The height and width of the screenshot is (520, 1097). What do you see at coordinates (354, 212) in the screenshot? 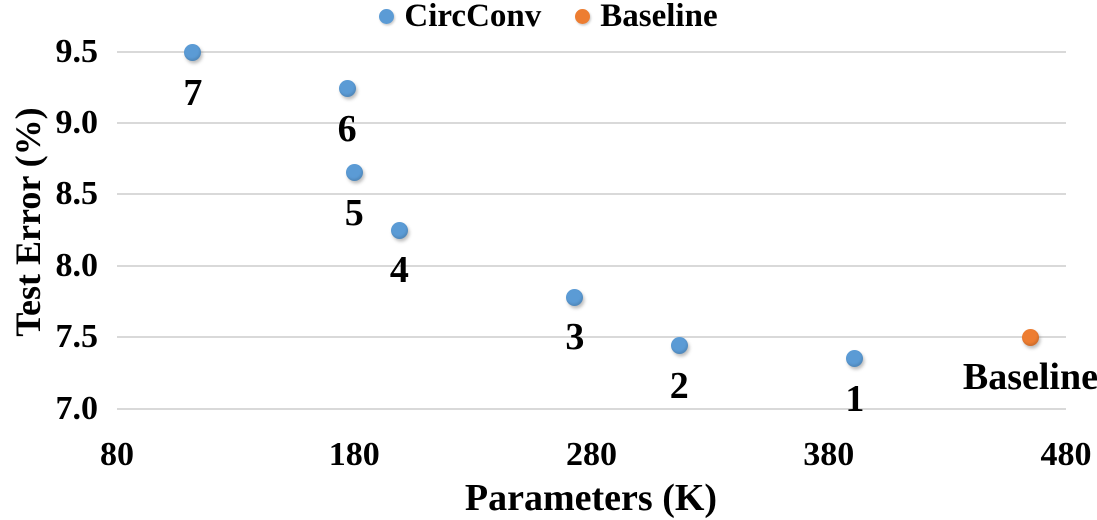
I see `data-point-label: 5` at bounding box center [354, 212].